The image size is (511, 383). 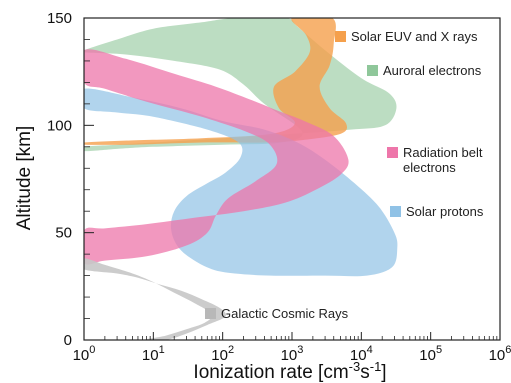 I want to click on x-tick-label: 10⁴, so click(x=361, y=354).